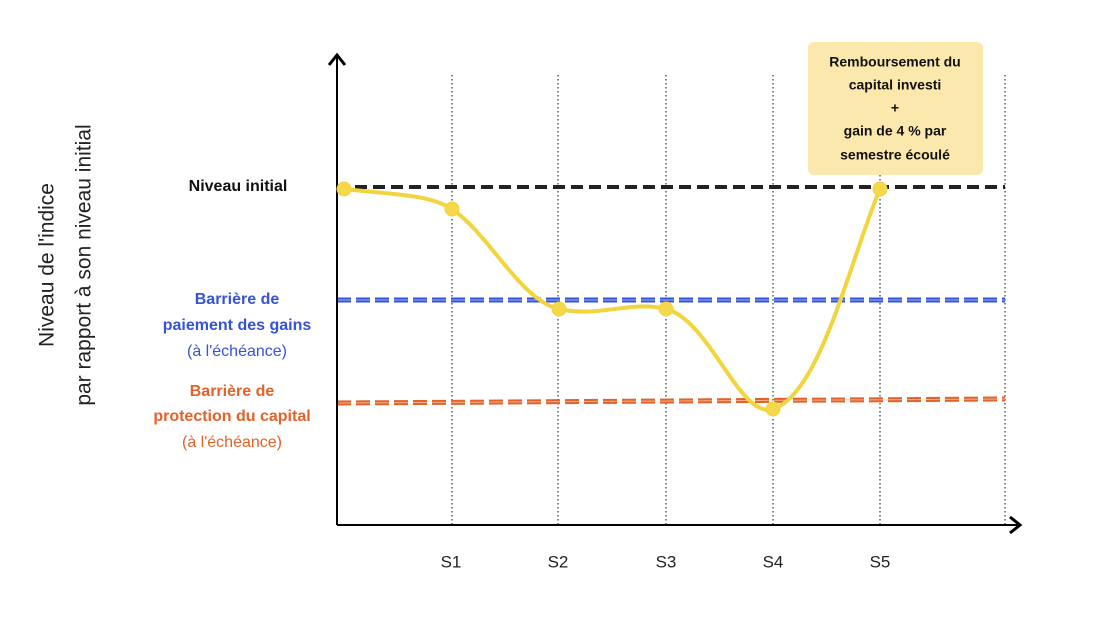 This screenshot has width=1100, height=619. I want to click on callout-text: semestre écoulé, so click(895, 155).